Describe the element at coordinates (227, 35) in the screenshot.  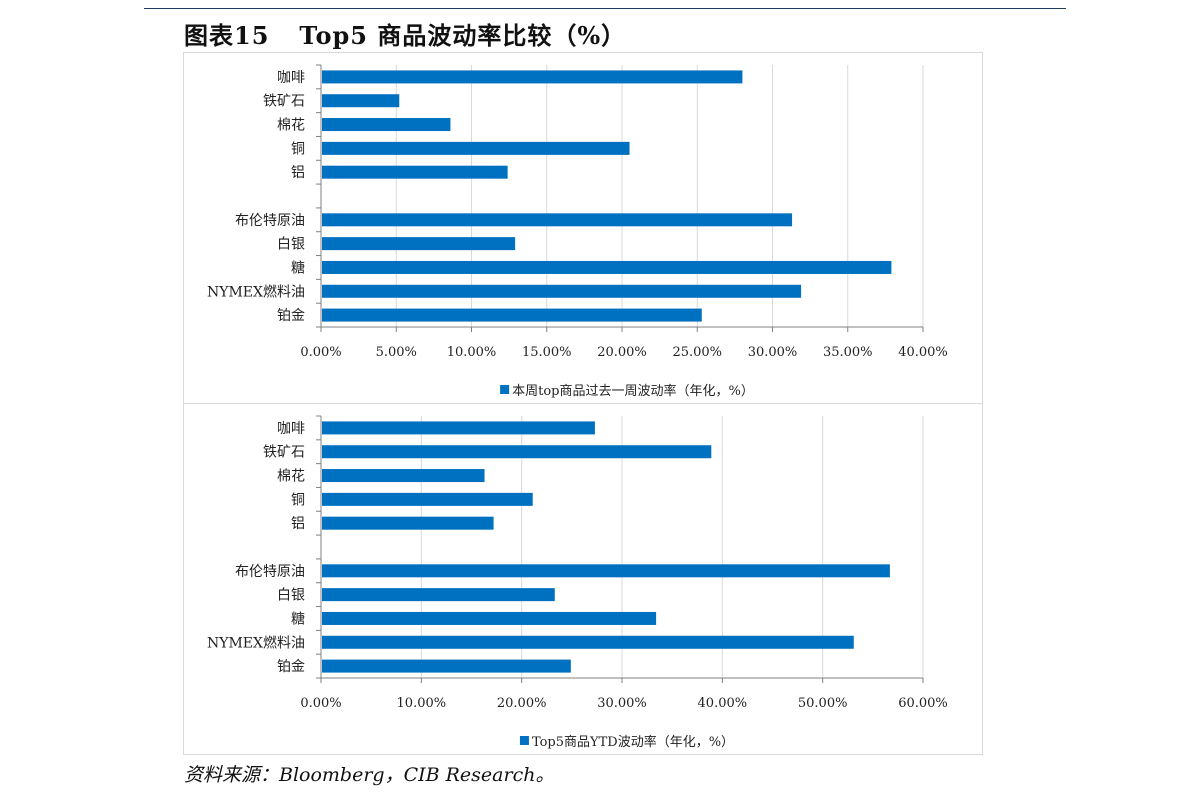
I see `figure-number: 图表15` at that location.